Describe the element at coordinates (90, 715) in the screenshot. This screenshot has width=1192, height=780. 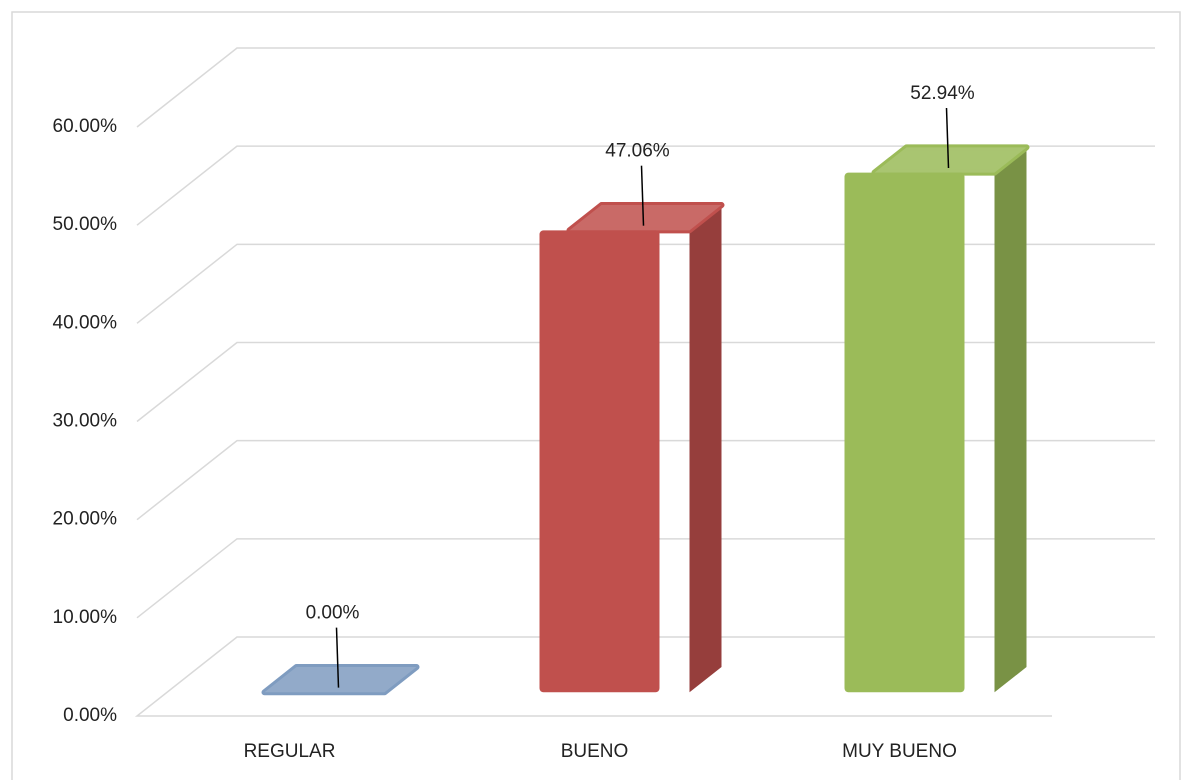
I see `y-tick-label: 0.00%` at that location.